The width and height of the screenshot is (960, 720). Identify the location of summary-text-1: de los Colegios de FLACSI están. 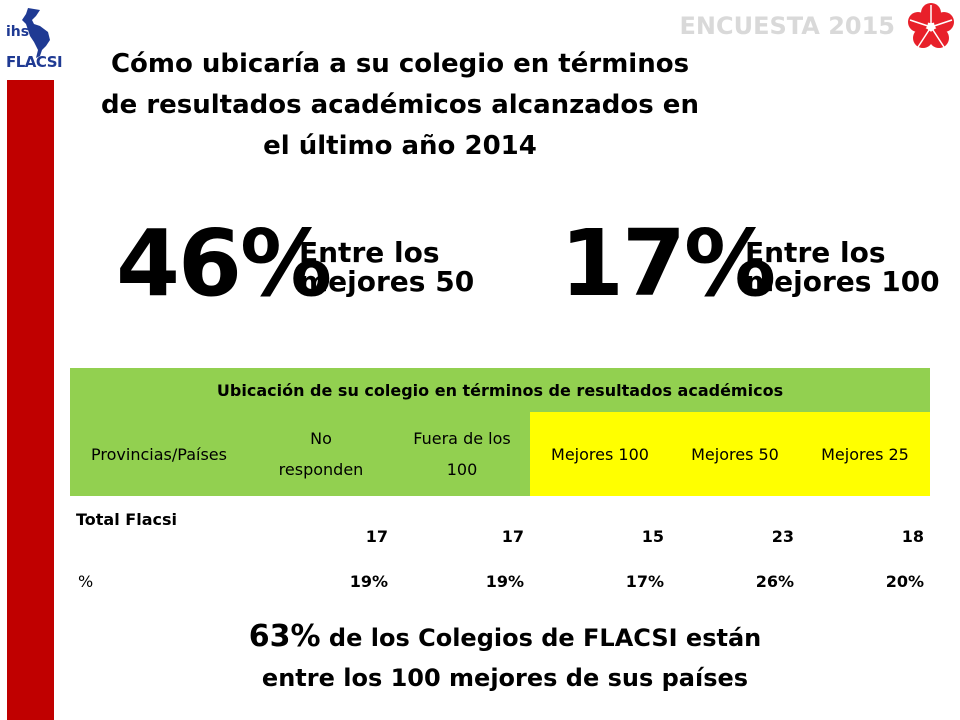
(541, 638).